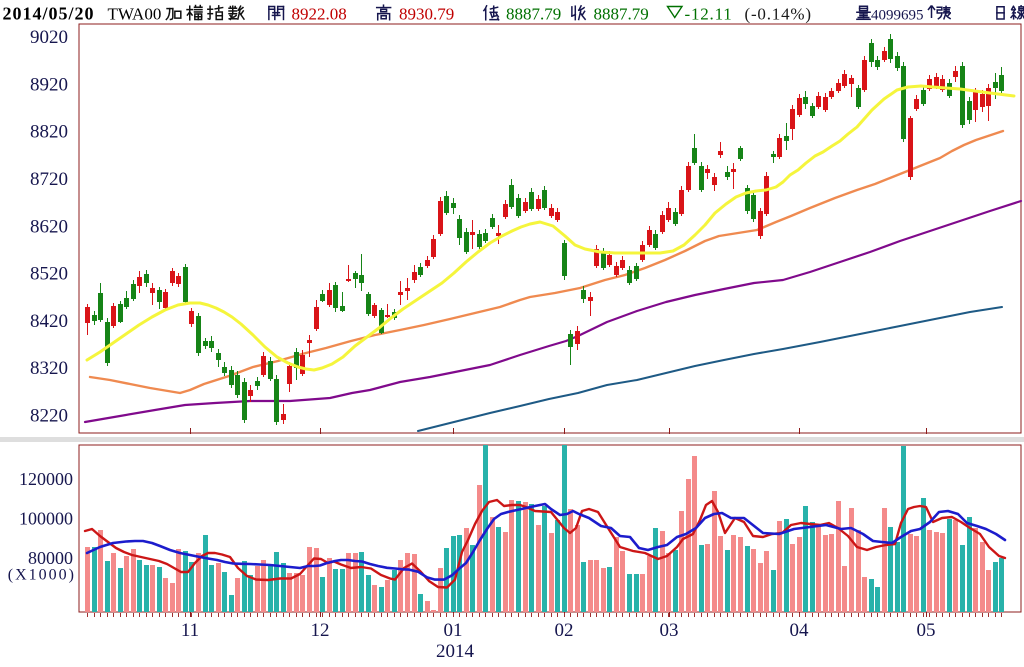 Image resolution: width=1024 pixels, height=667 pixels. What do you see at coordinates (897, 16) in the screenshot?
I see `svg-text: 4099695` at bounding box center [897, 16].